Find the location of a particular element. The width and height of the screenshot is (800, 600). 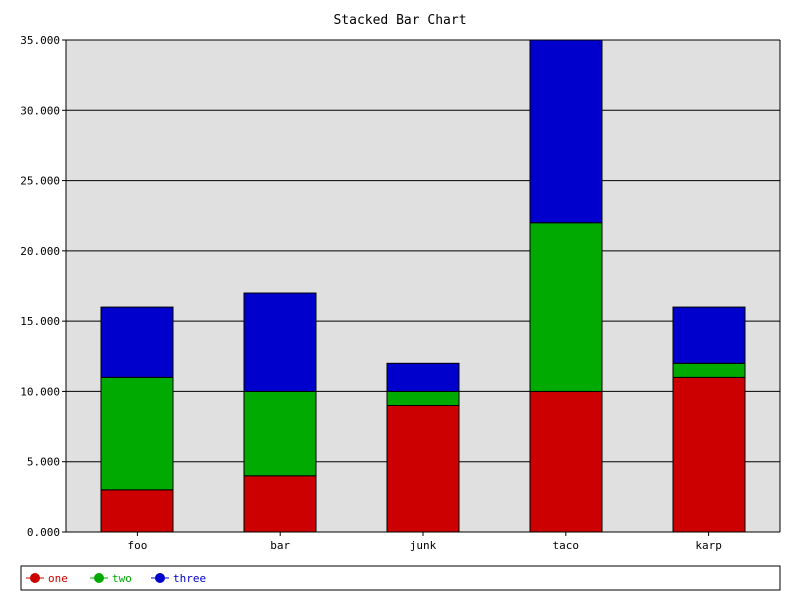

y-tick-label: 30.000 is located at coordinates (40, 110).